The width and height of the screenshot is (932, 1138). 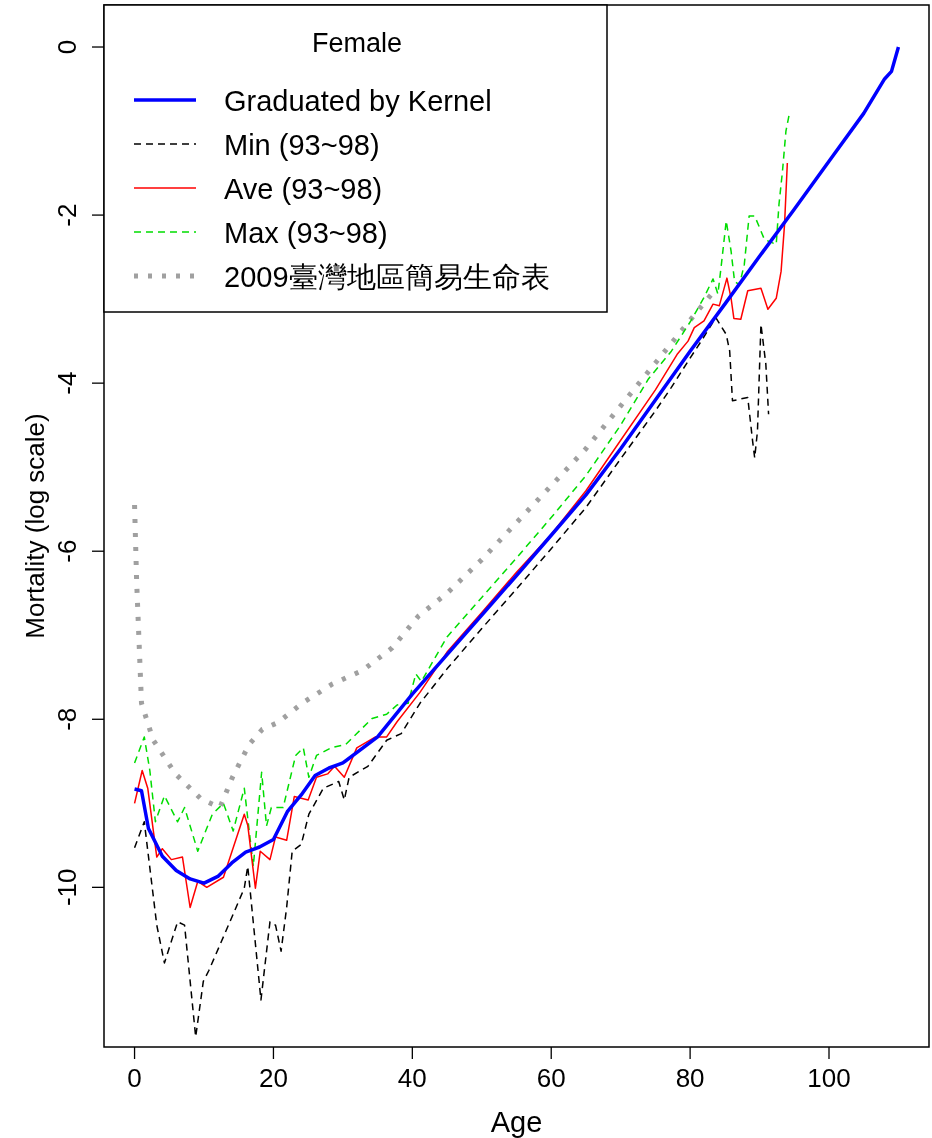 What do you see at coordinates (829, 1078) in the screenshot?
I see `x-tick-label: 100` at bounding box center [829, 1078].